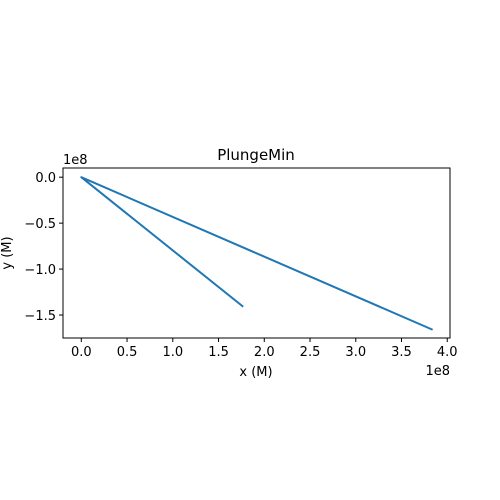  I want to click on y-axis-ticks: 0.0 −0.5 −1.0 −1.5, so click(43, 247).